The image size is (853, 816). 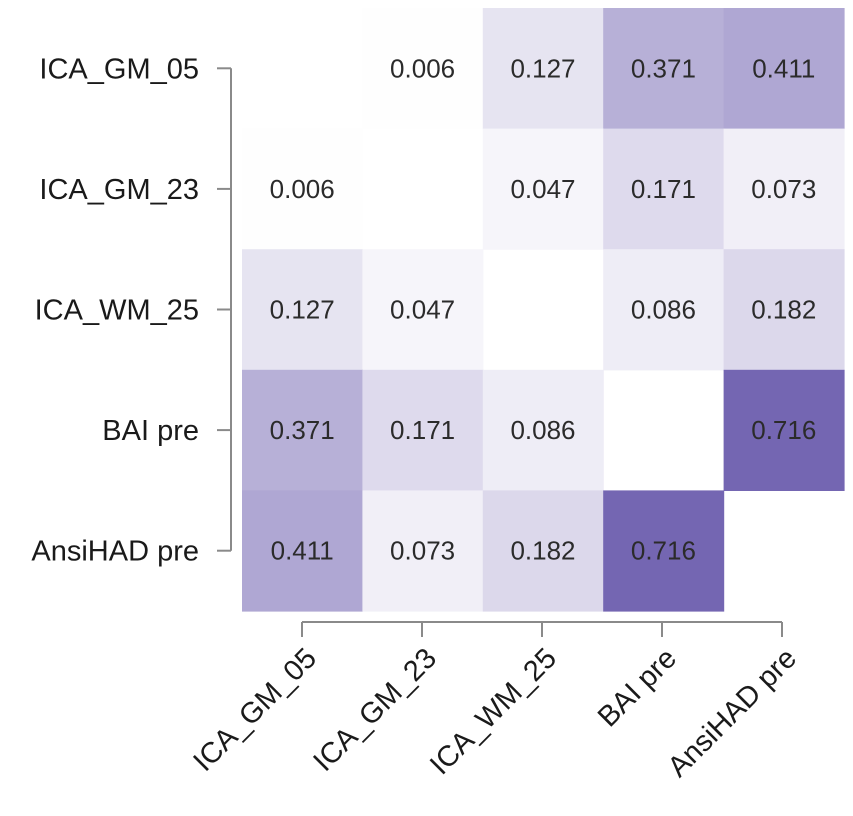 I want to click on heatmap-cell-r3-c0, so click(x=302, y=430).